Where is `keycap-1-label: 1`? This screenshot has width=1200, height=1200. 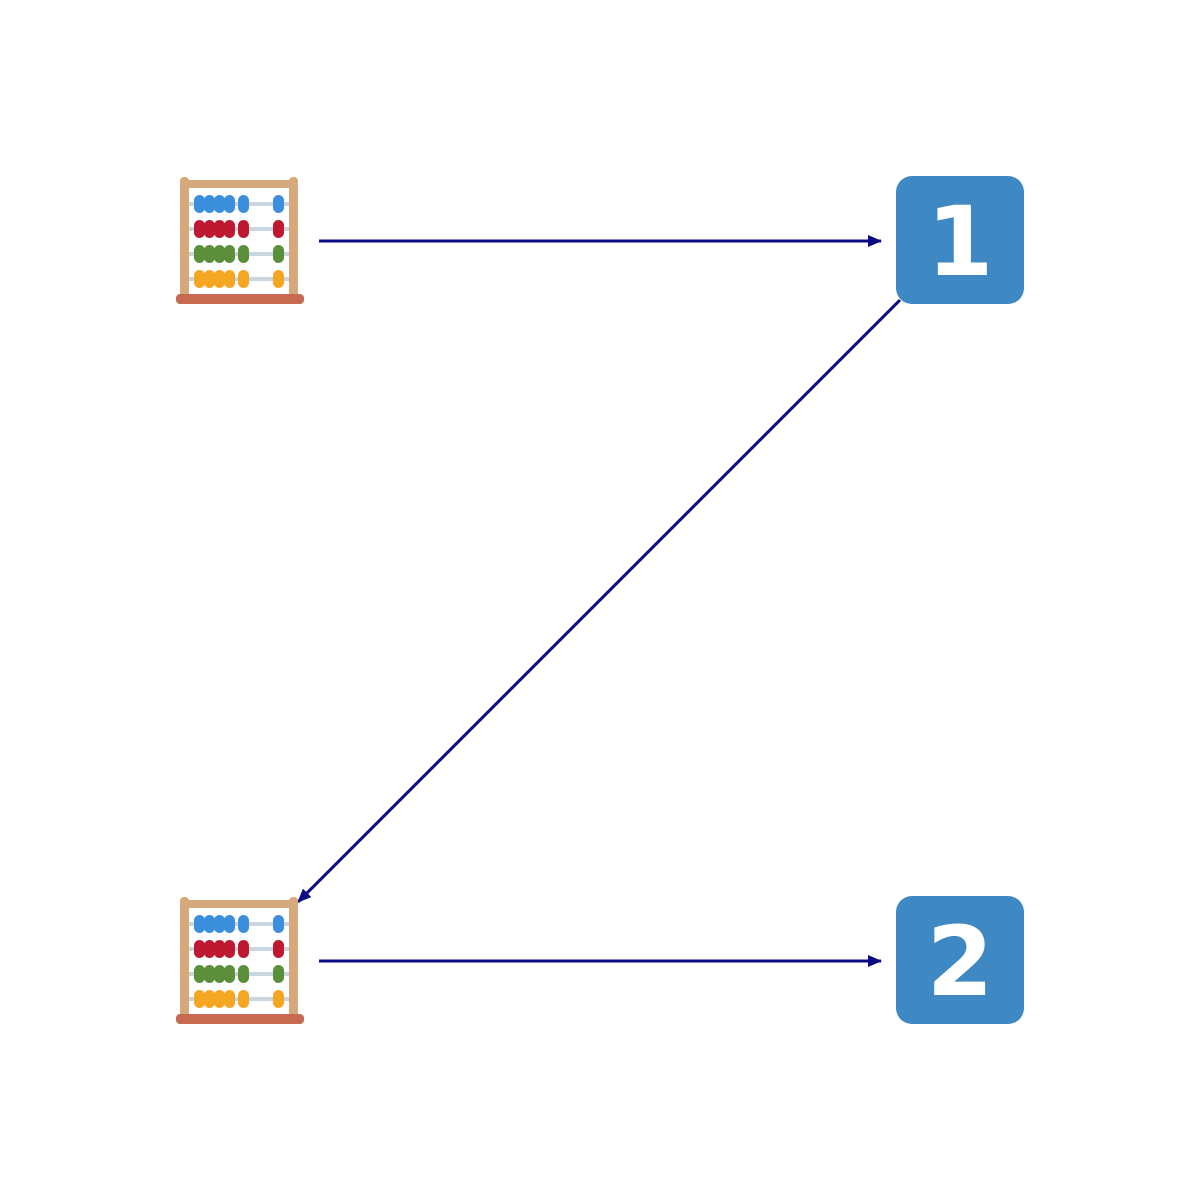
keycap-1-label: 1 is located at coordinates (960, 242).